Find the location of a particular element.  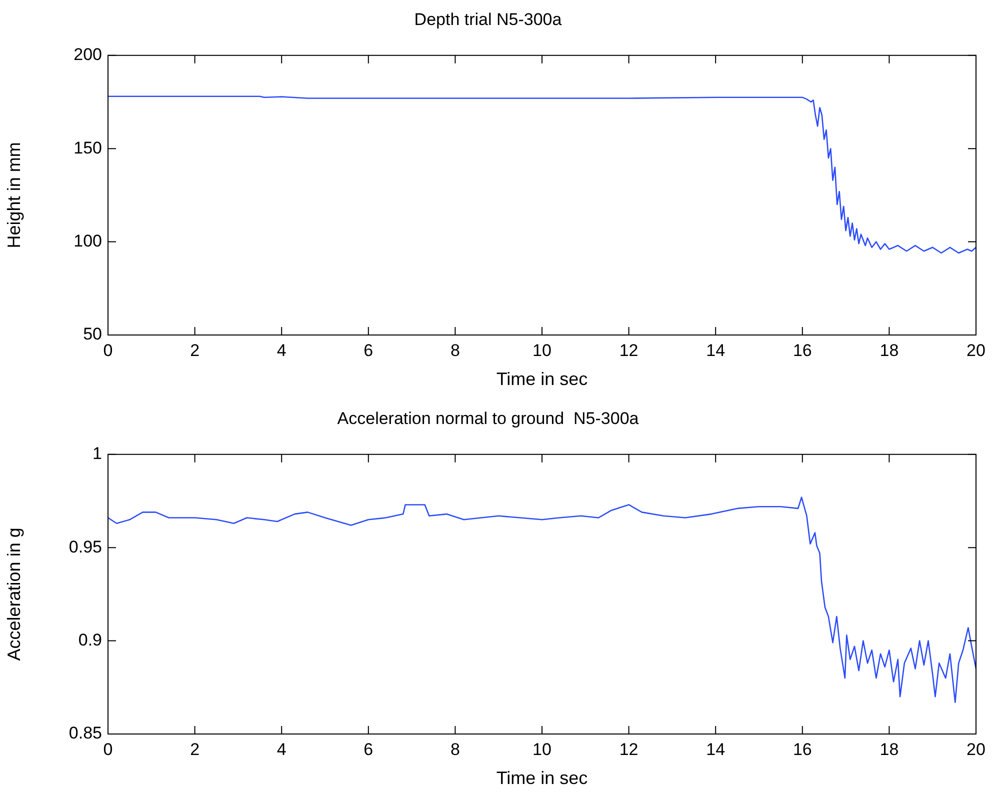

y-tick-label: 200 is located at coordinates (88, 54).